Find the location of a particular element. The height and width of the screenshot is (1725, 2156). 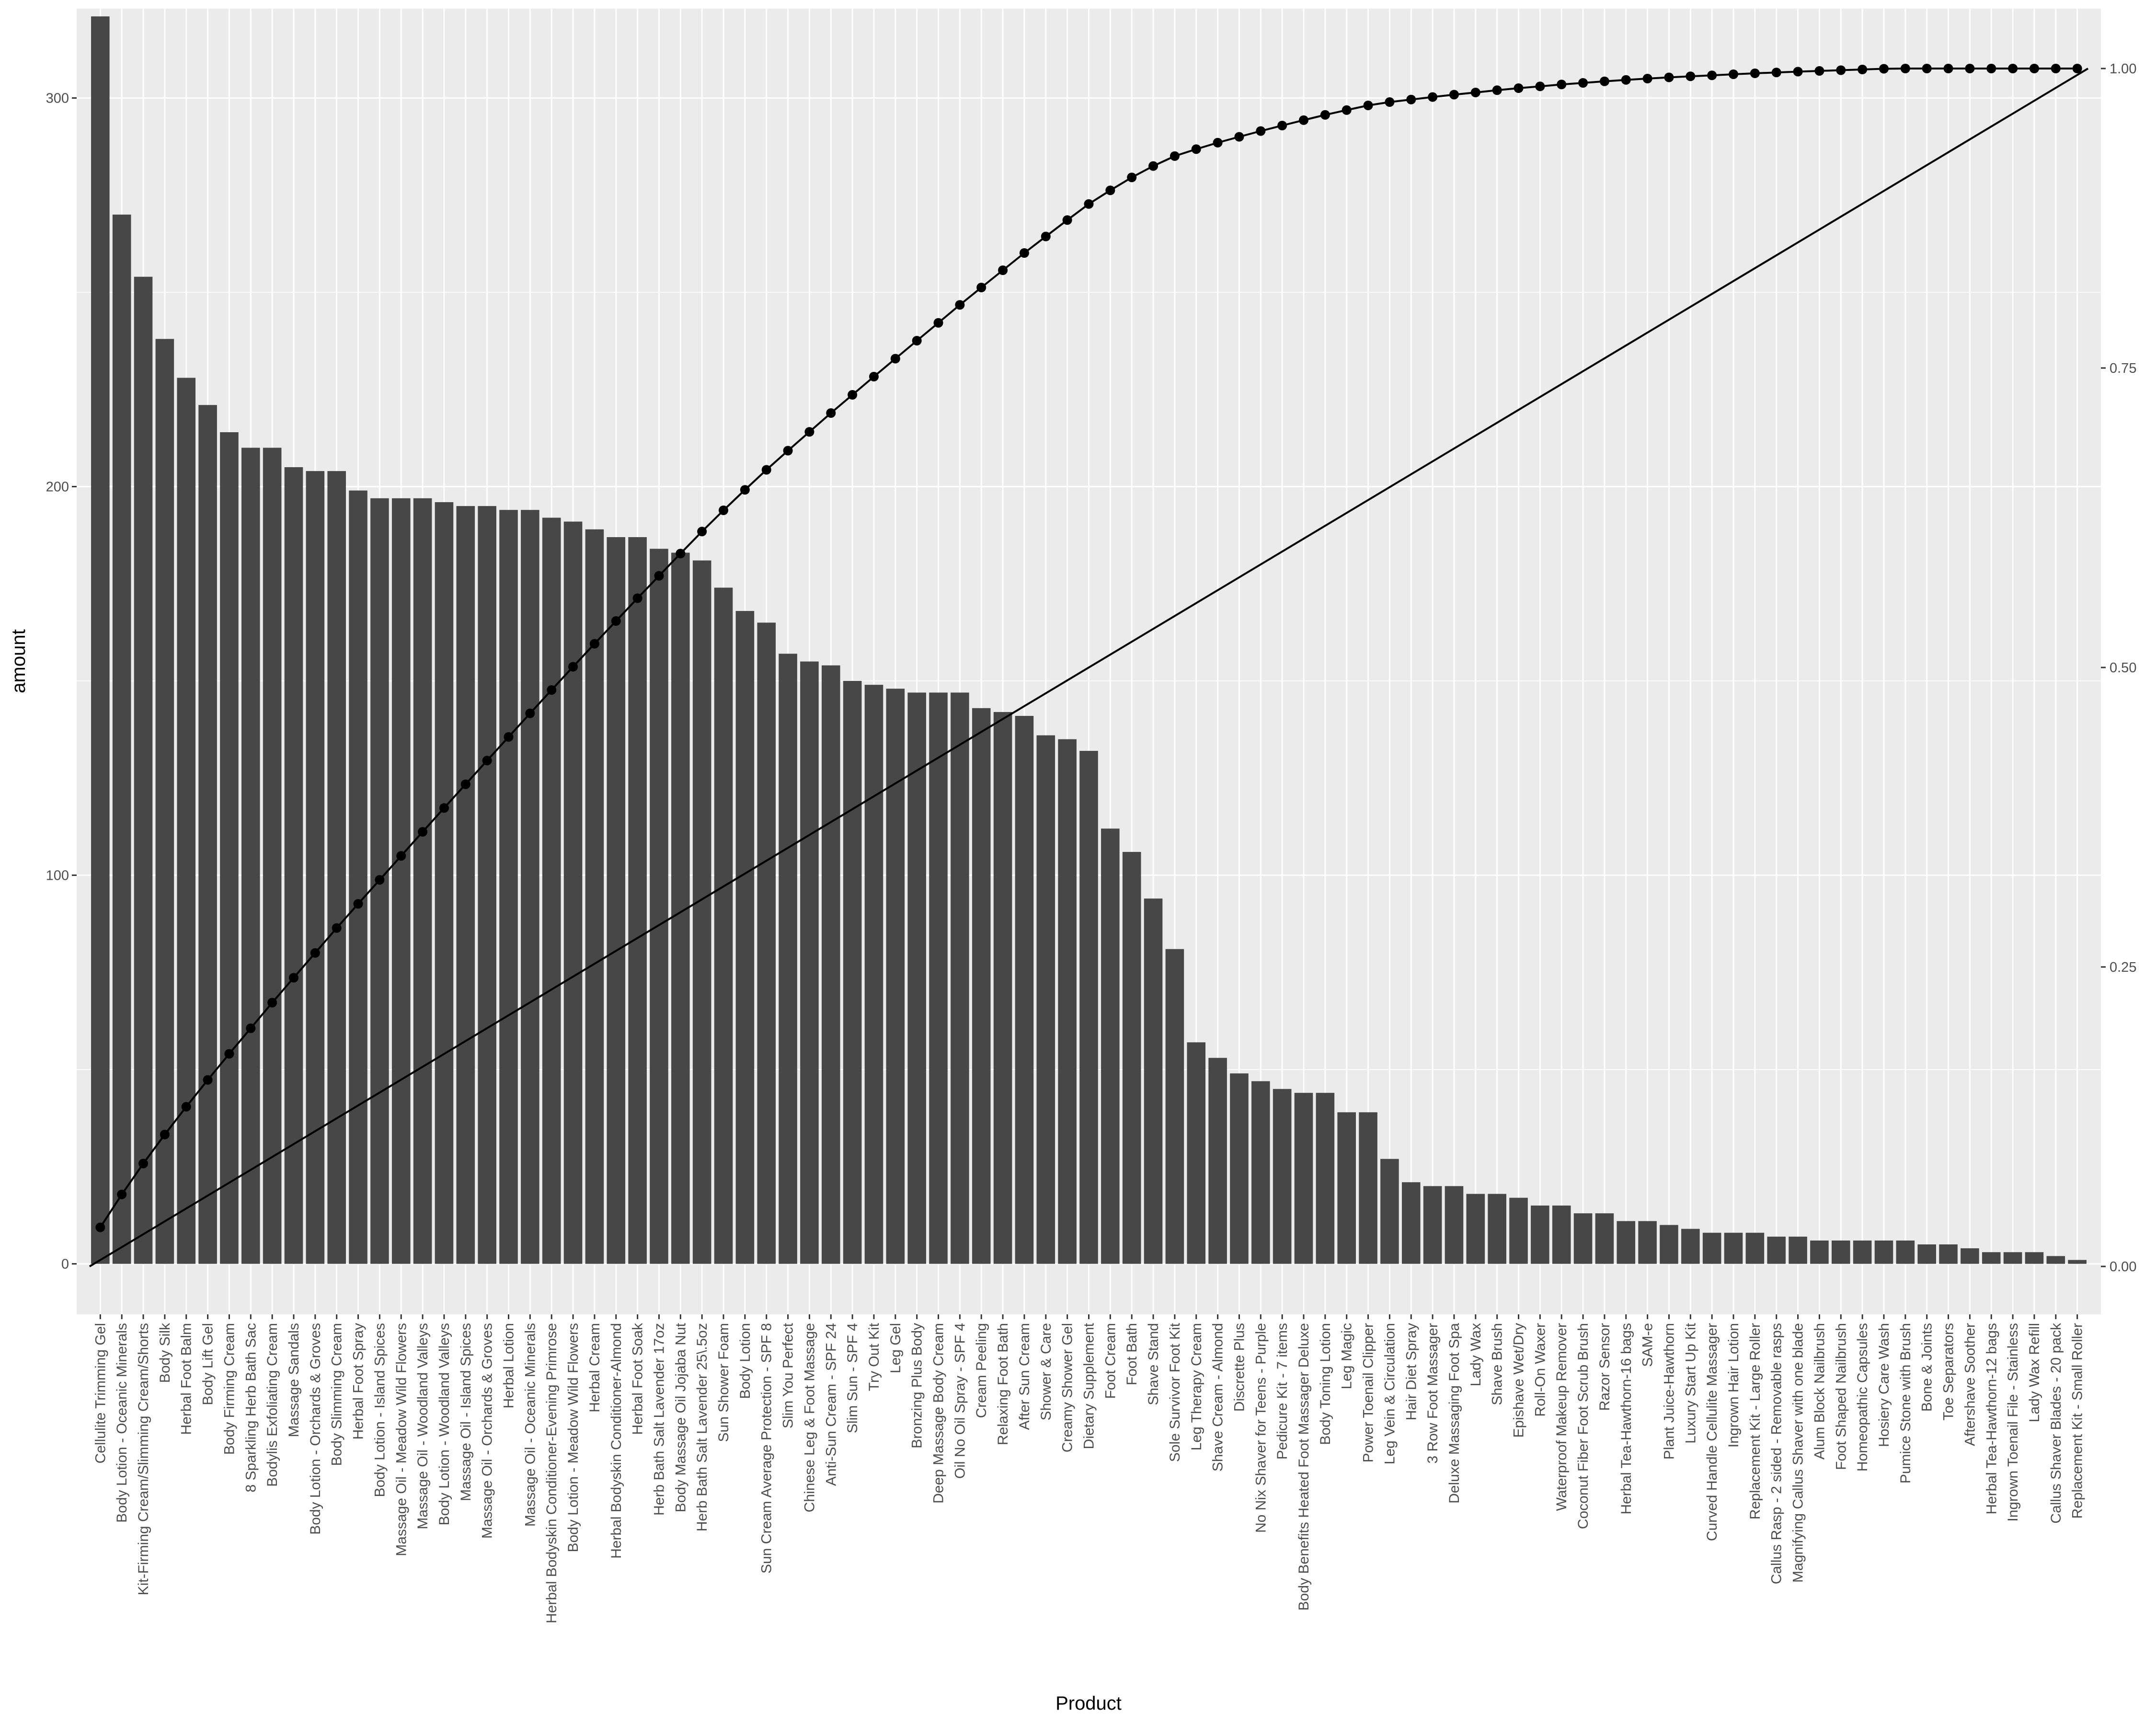

y2-tick-label: 0.75 is located at coordinates (2123, 368).